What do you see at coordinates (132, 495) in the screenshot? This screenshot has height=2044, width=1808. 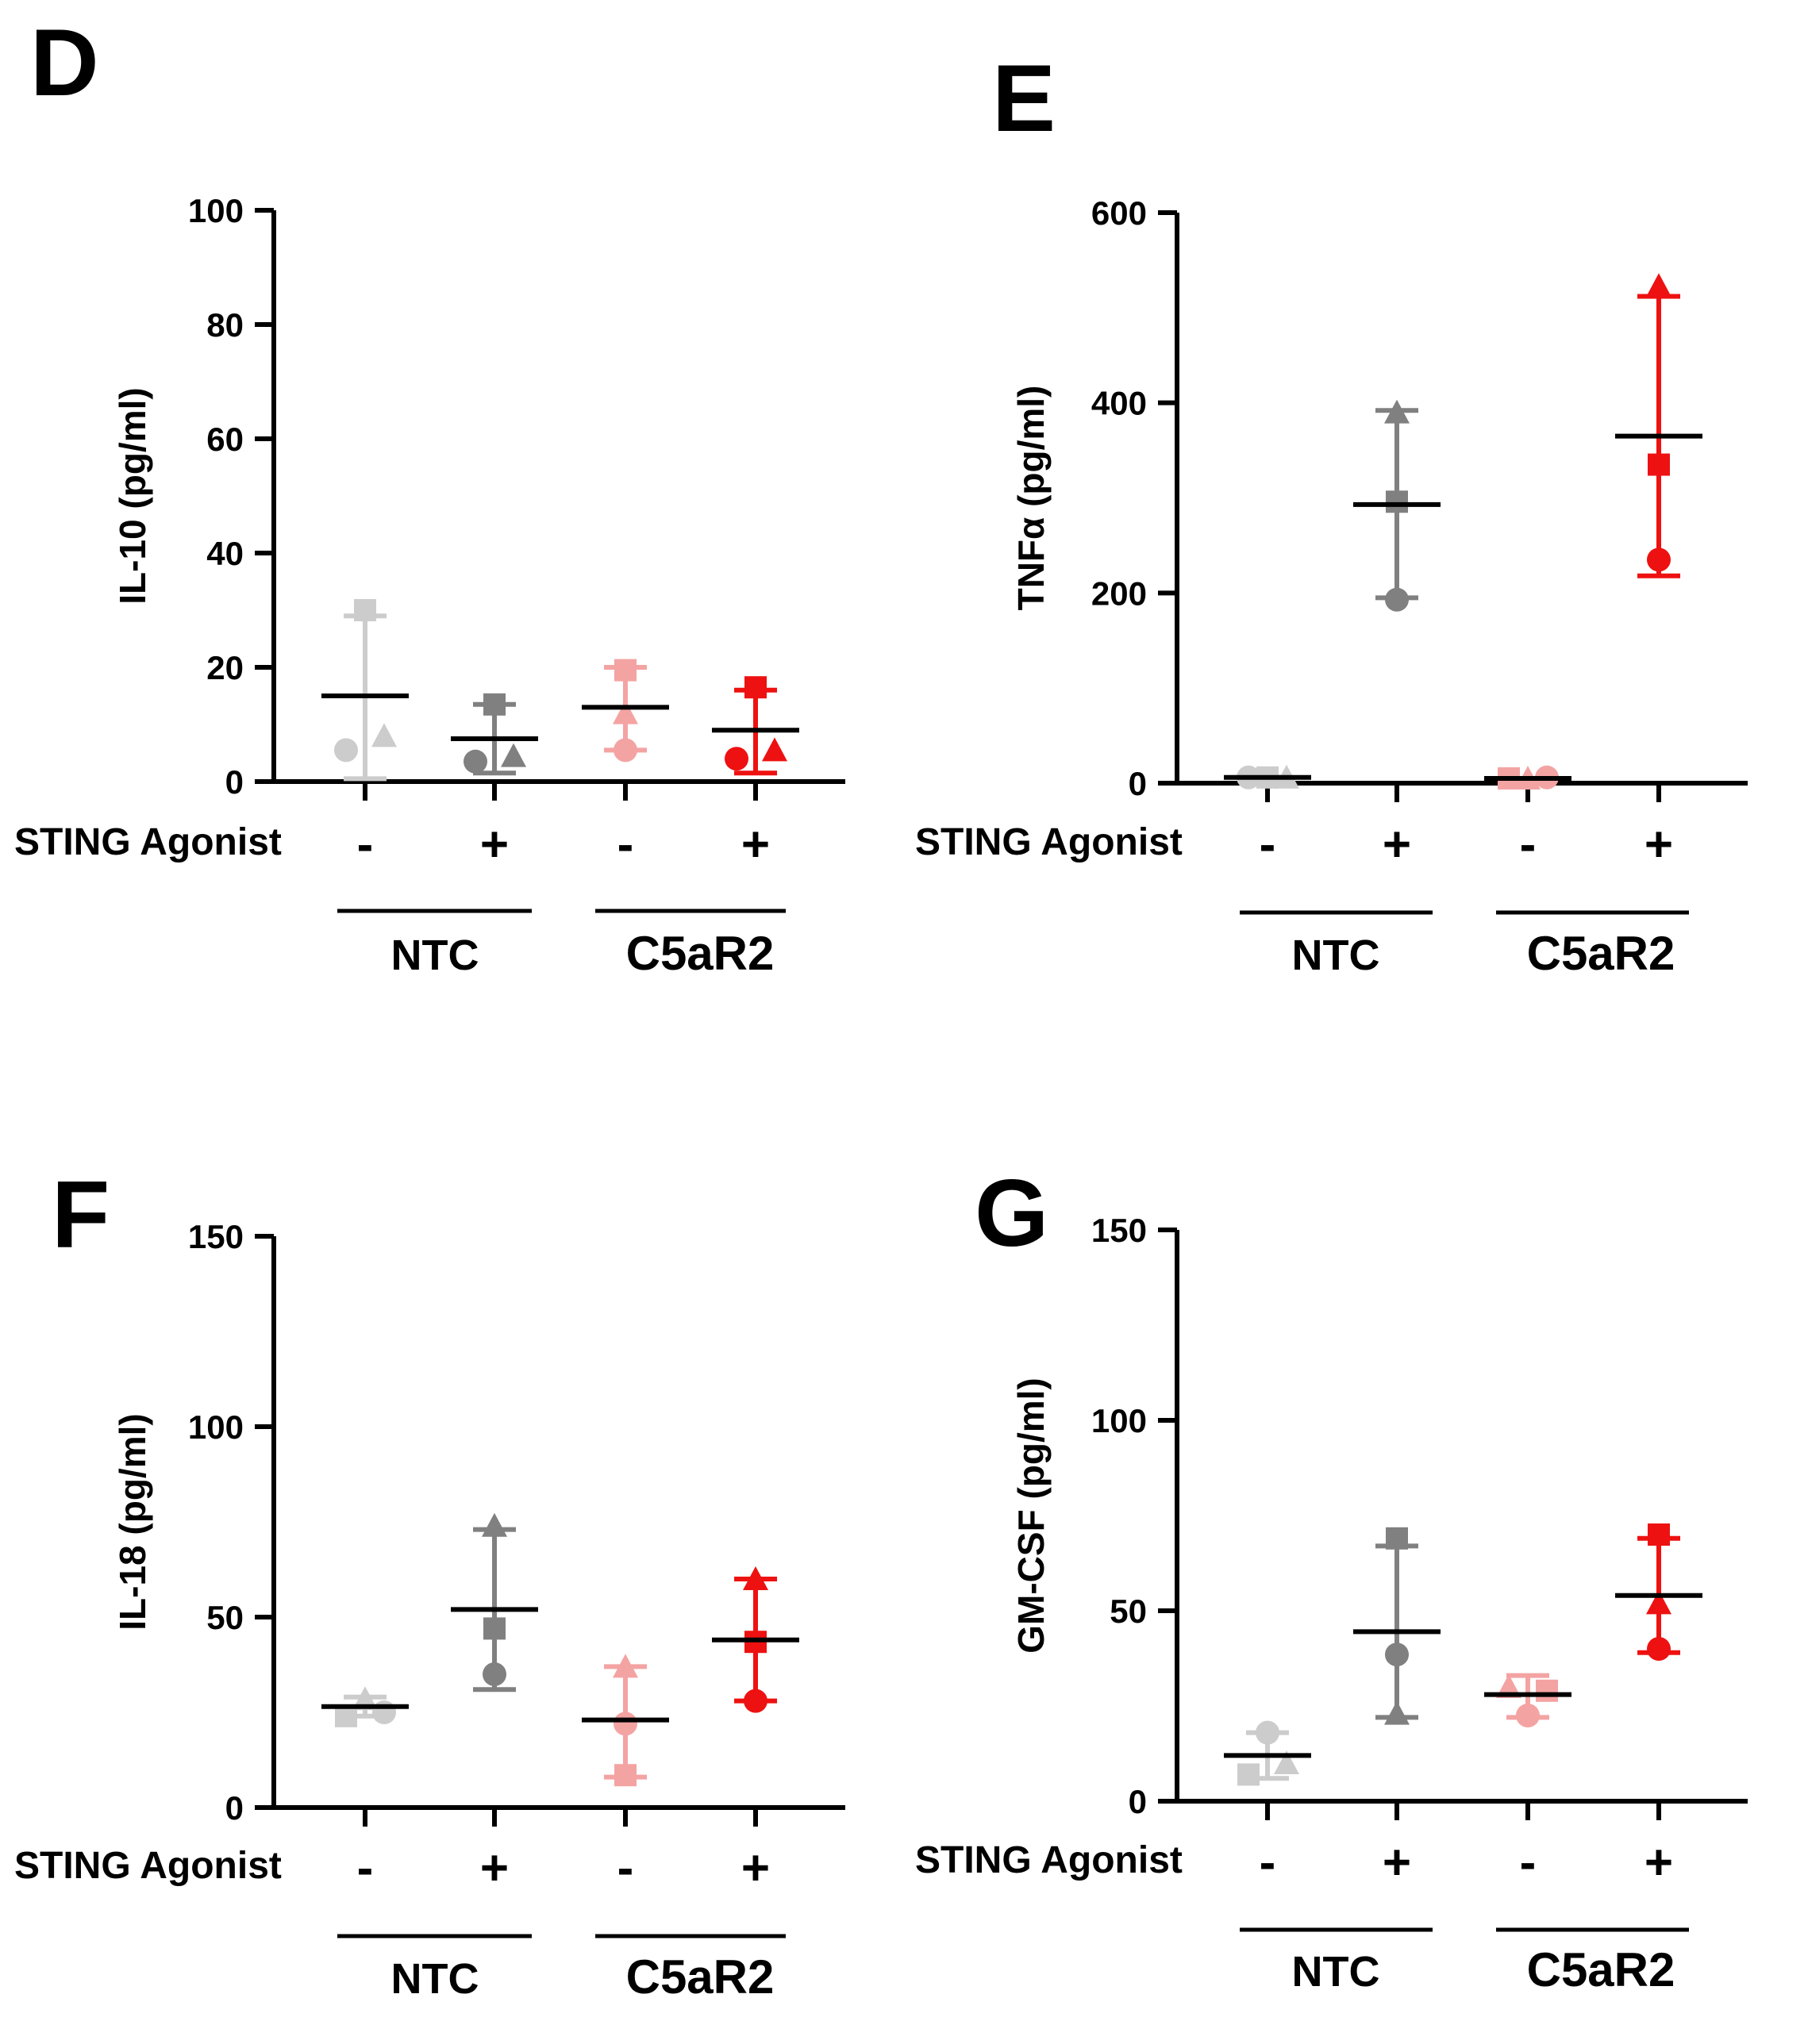 I see `y-axis-label: IL-10 (pg/ml)` at bounding box center [132, 495].